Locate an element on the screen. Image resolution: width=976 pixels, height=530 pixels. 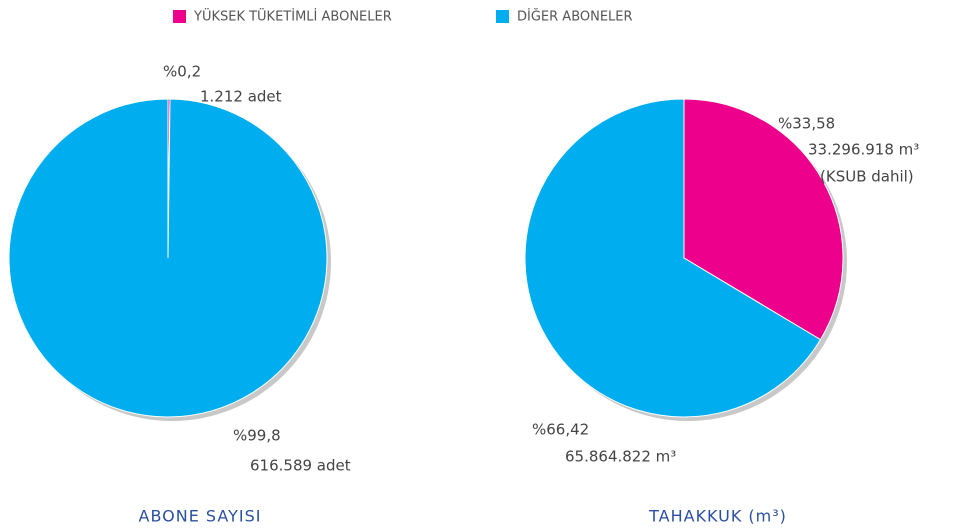
legend-label: DİĞER ABONELER is located at coordinates (575, 17).